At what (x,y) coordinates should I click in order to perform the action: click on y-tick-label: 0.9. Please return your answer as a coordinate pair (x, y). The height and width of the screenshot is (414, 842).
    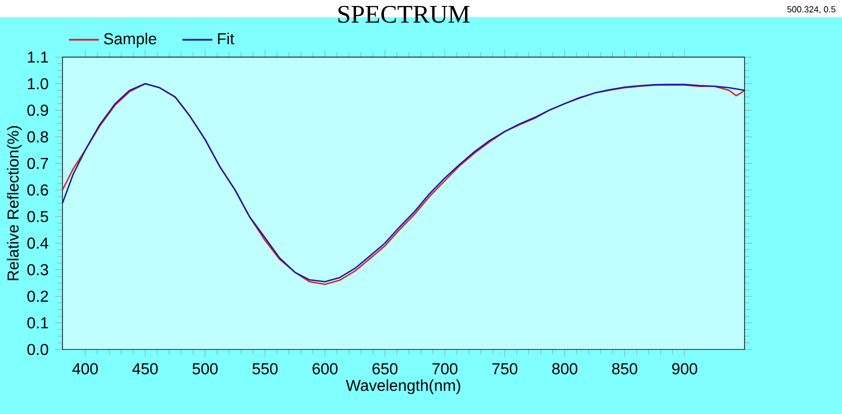
    Looking at the image, I should click on (37, 110).